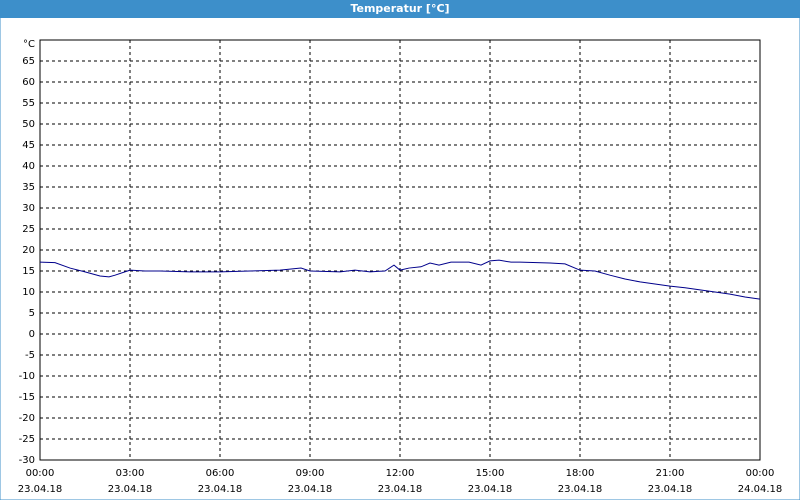 The height and width of the screenshot is (500, 800). What do you see at coordinates (28, 103) in the screenshot?
I see `y-tick-label: 55` at bounding box center [28, 103].